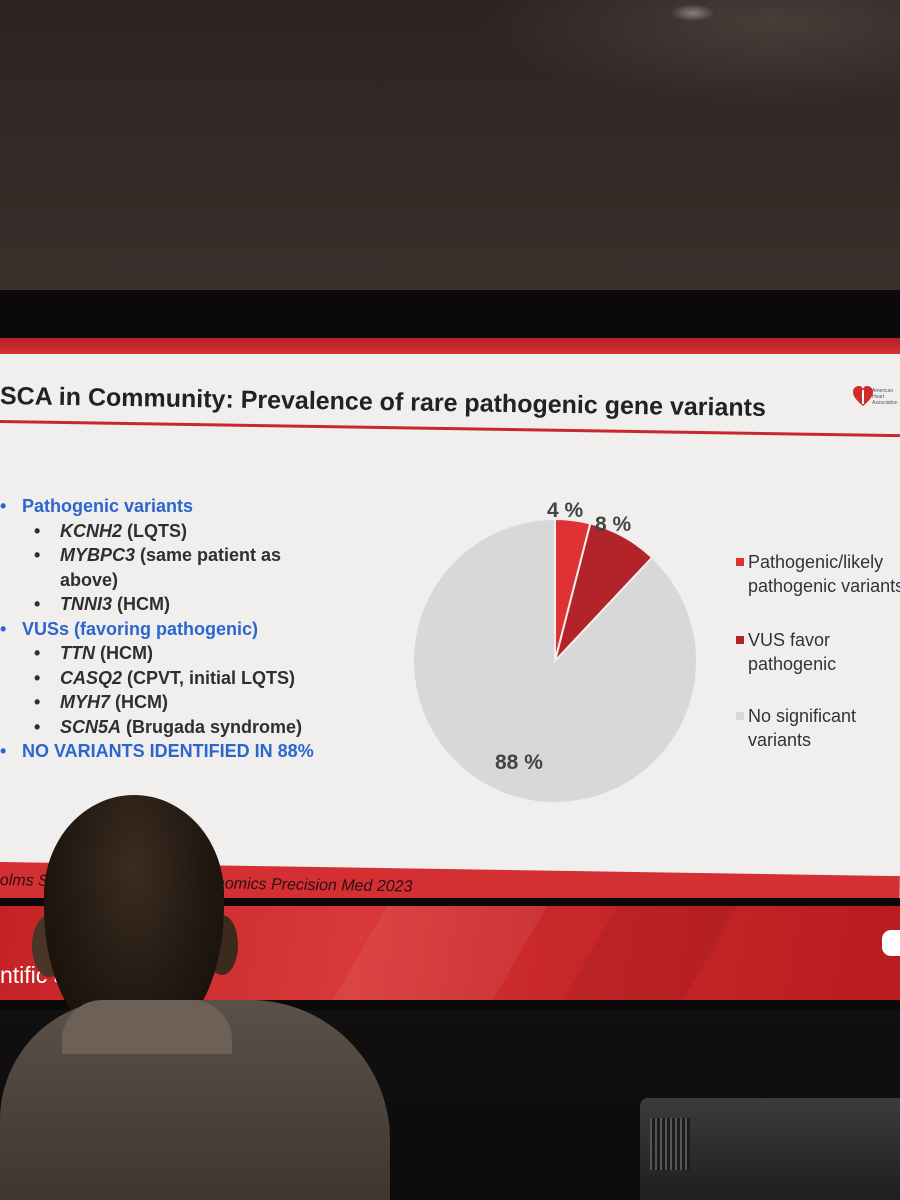 This screenshot has height=1200, width=900. What do you see at coordinates (85, 702) in the screenshot?
I see `gene-name: MYH7` at bounding box center [85, 702].